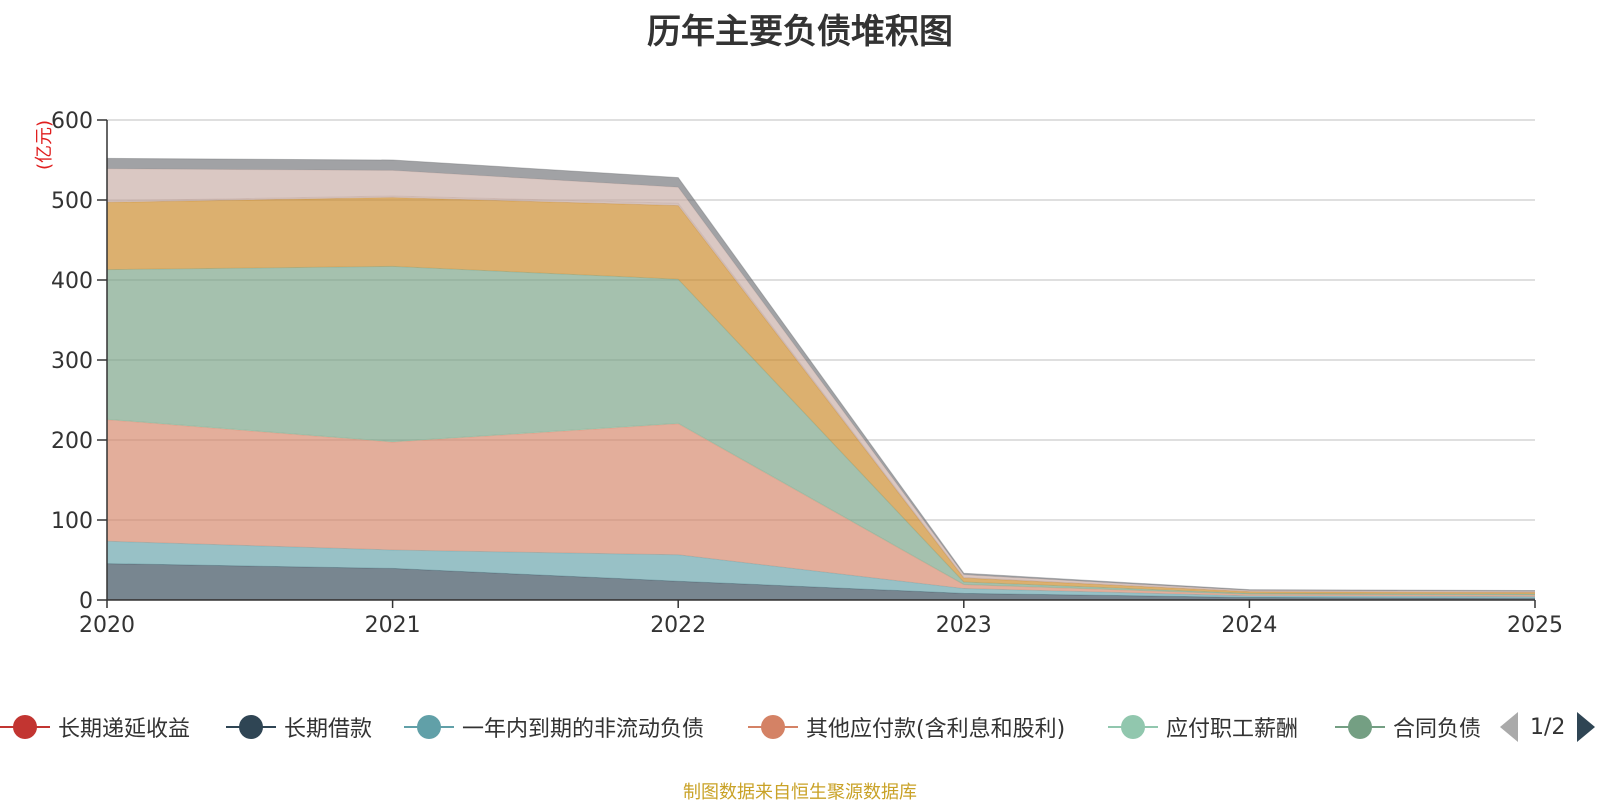 Image resolution: width=1600 pixels, height=804 pixels. Describe the element at coordinates (107, 625) in the screenshot. I see `x-tick-label: 2020` at that location.